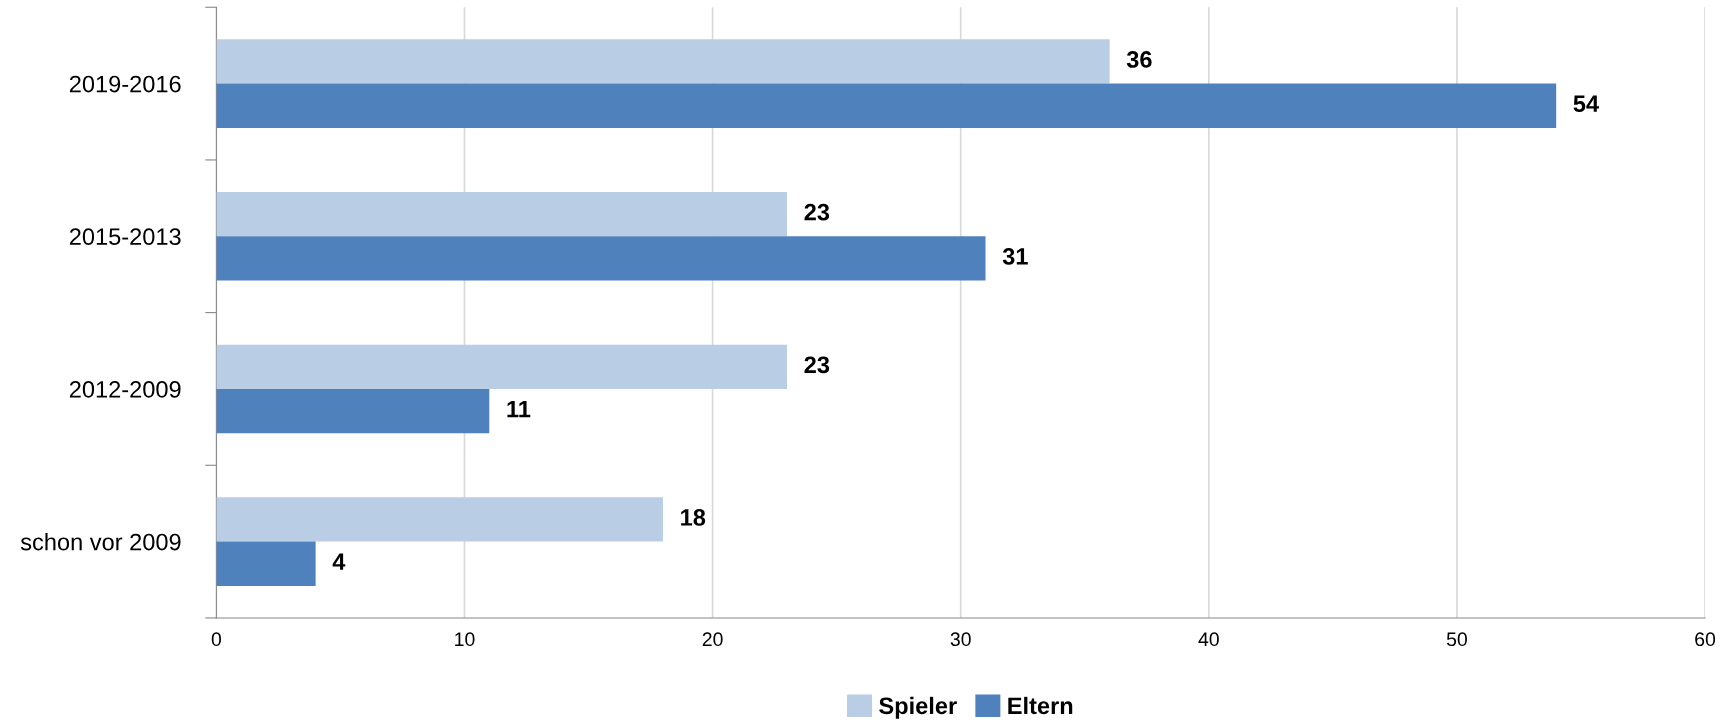 This screenshot has width=1731, height=727. I want to click on data-label: 31, so click(1015, 256).